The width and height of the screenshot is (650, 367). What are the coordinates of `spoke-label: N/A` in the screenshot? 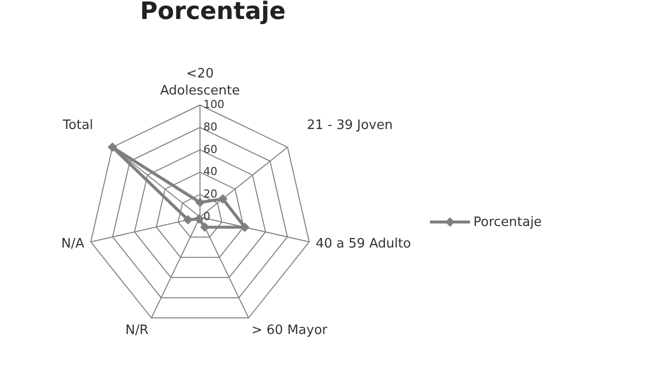 It's located at (72, 244).